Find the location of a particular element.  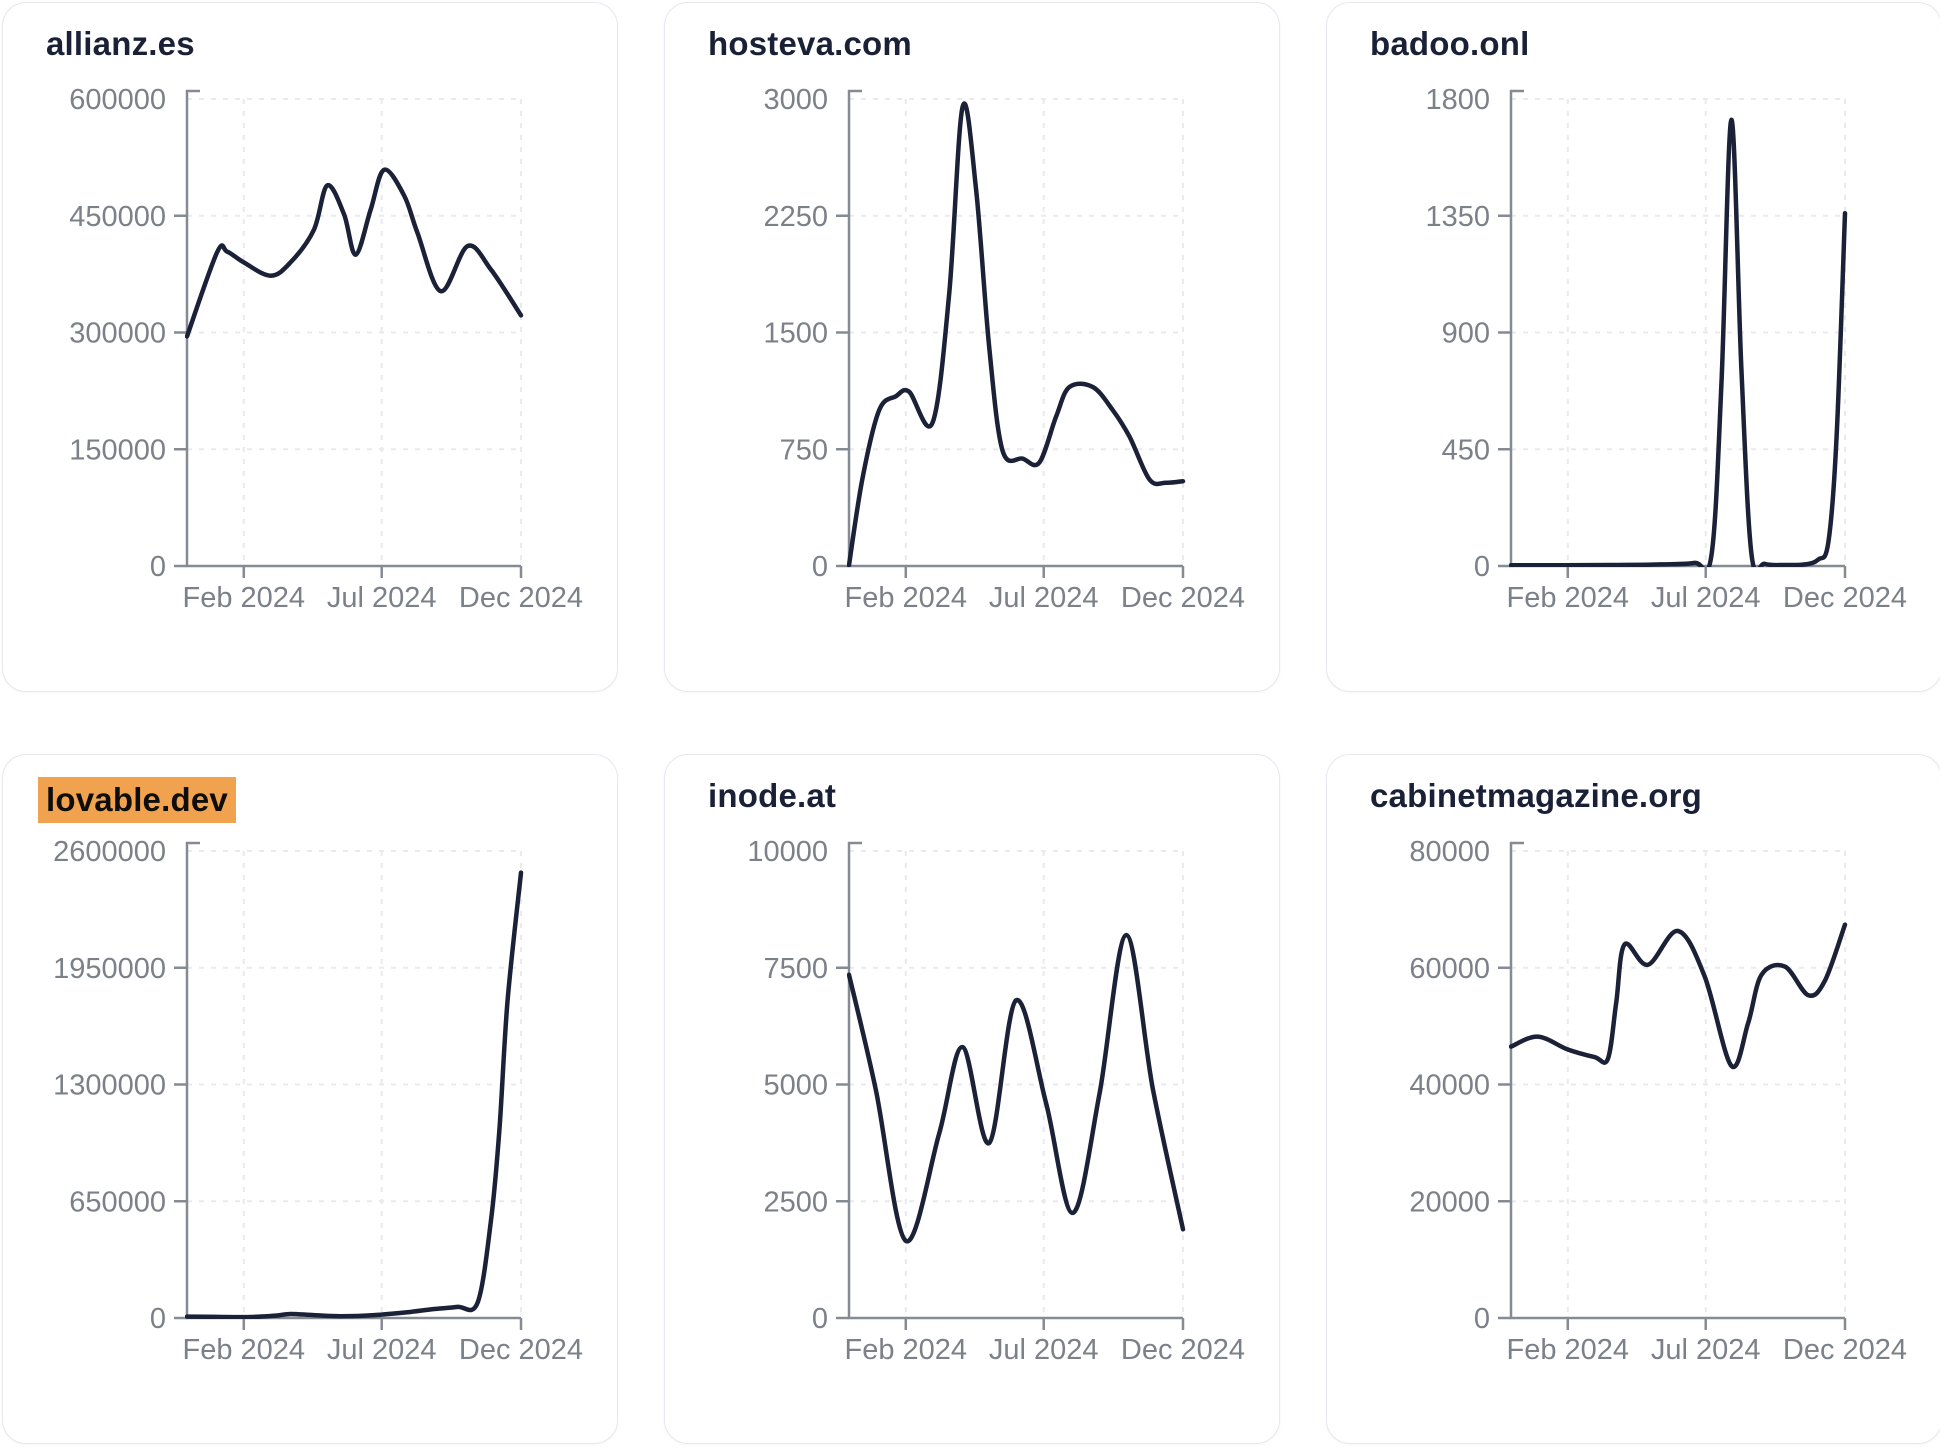

chart-title-row: allianz.es is located at coordinates (310, 44).